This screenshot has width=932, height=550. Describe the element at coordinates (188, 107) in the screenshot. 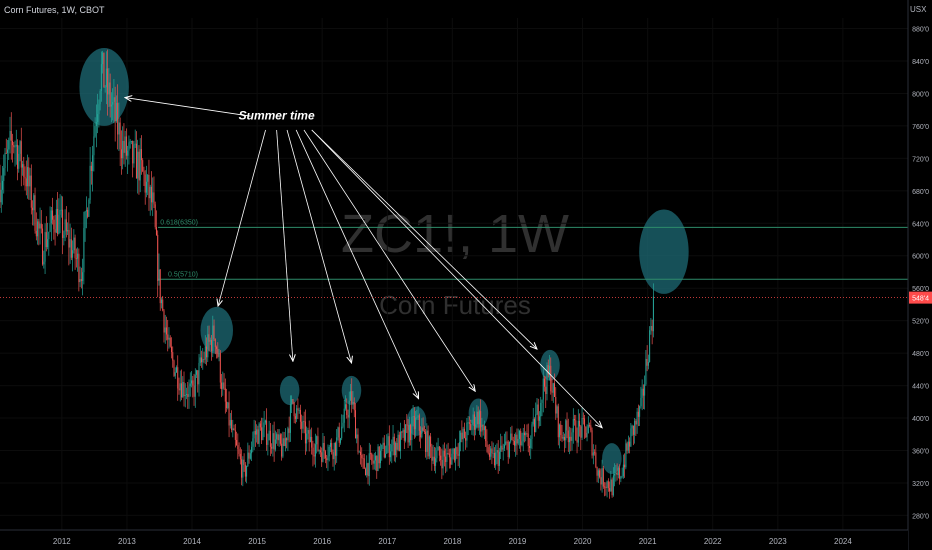

I see `annotation-arrow` at that location.